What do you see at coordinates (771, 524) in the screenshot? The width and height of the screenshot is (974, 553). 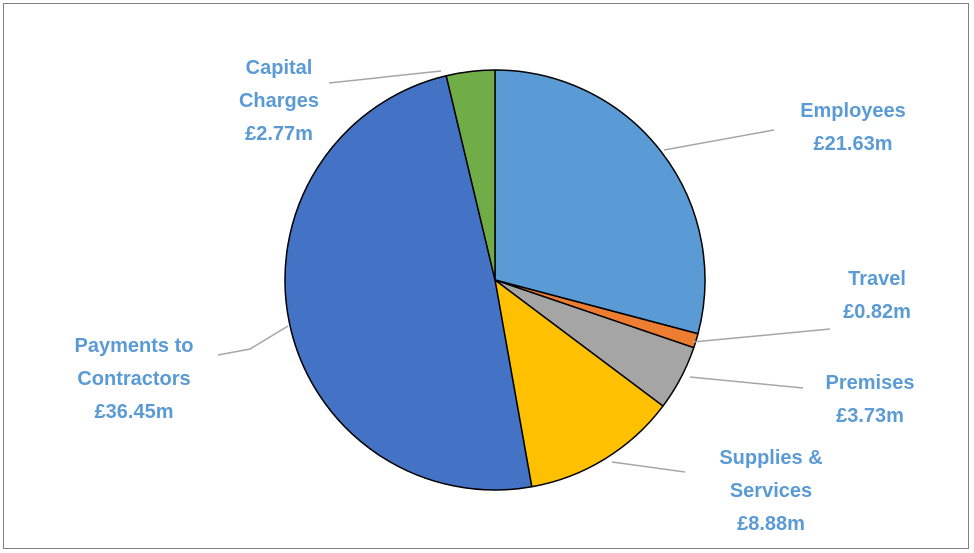 I see `data-label-value: £8.88m` at bounding box center [771, 524].